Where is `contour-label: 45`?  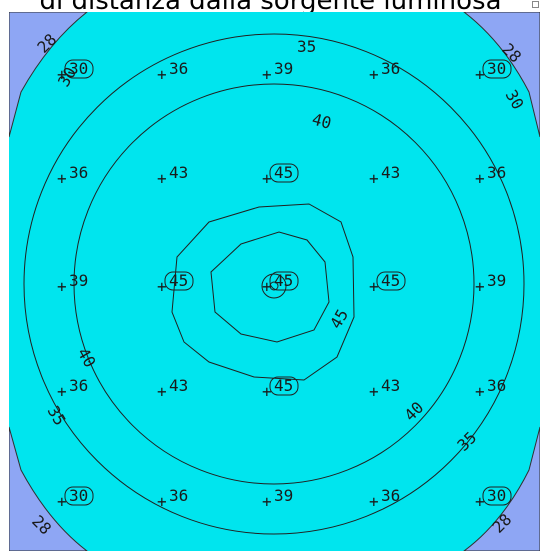 contour-label: 45 is located at coordinates (339, 319).